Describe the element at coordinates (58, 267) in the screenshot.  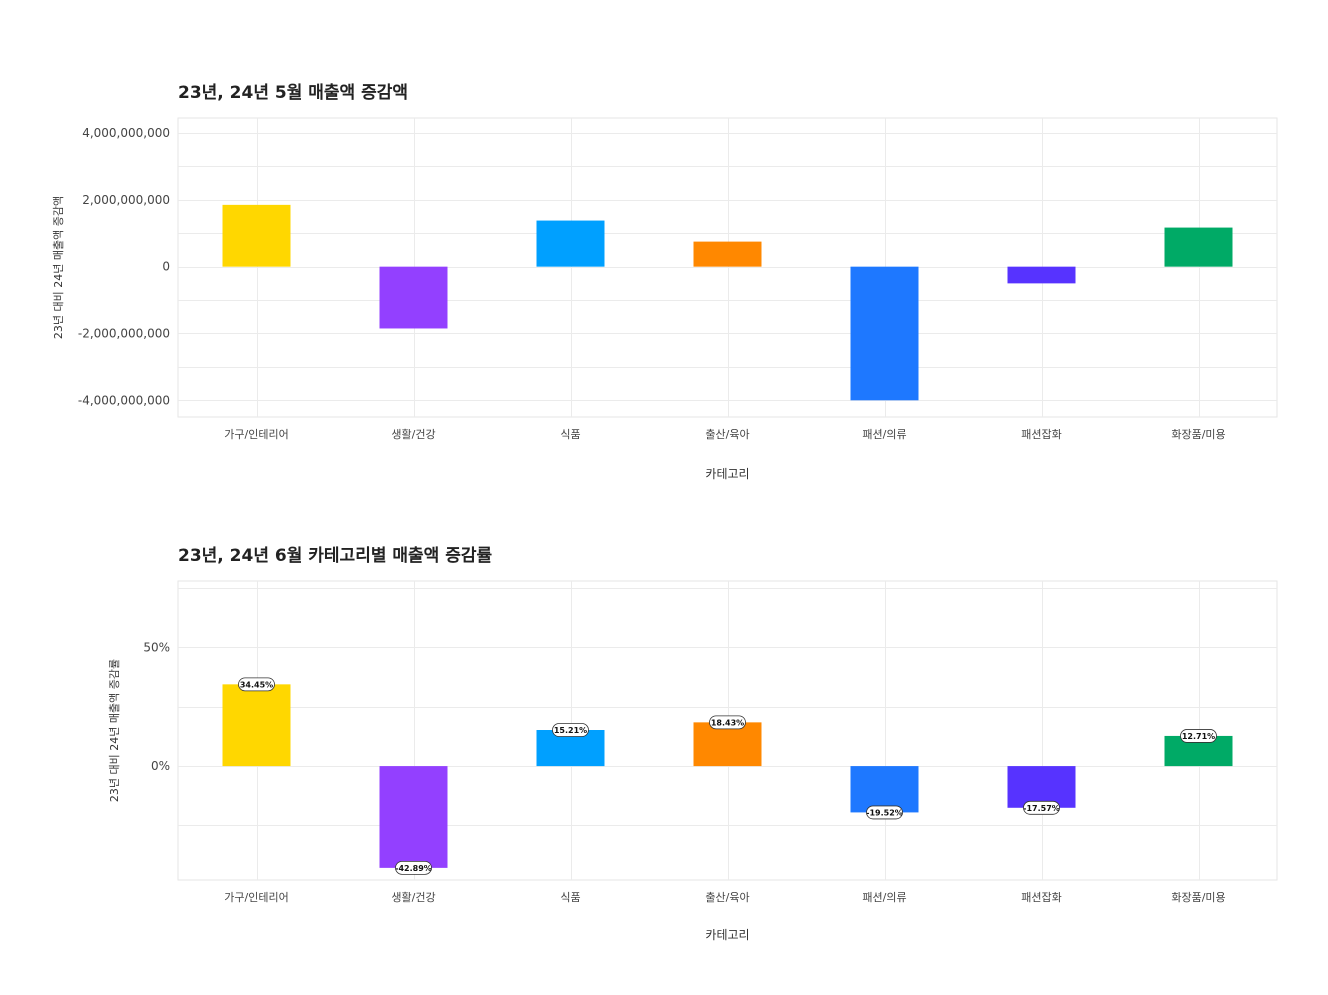
I see `c1-y-axis-title: 23년 대비 24년 매출액 증감액` at that location.